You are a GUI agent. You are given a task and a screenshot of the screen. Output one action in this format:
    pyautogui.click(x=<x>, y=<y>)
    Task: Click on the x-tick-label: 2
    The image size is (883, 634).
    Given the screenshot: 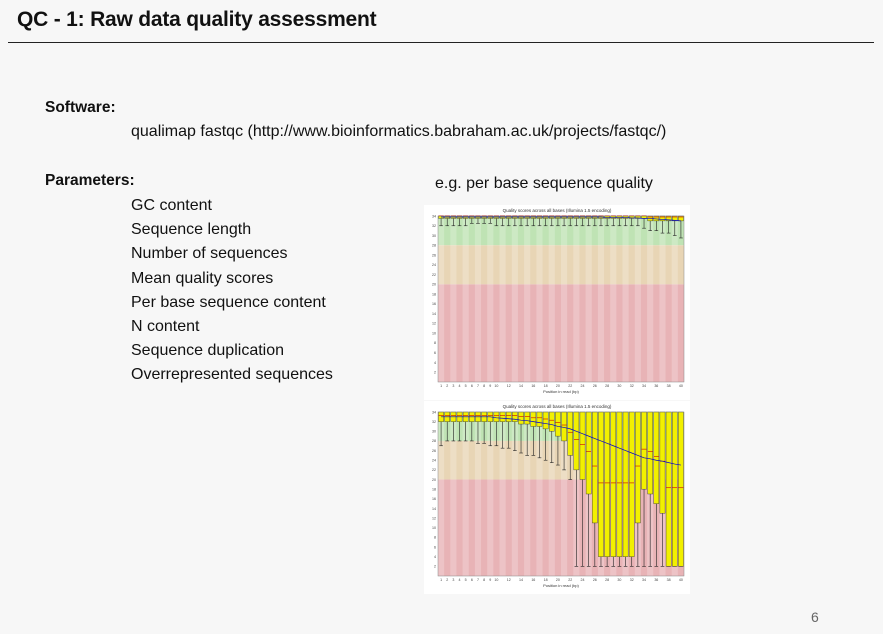 What is the action you would take?
    pyautogui.click(x=447, y=386)
    